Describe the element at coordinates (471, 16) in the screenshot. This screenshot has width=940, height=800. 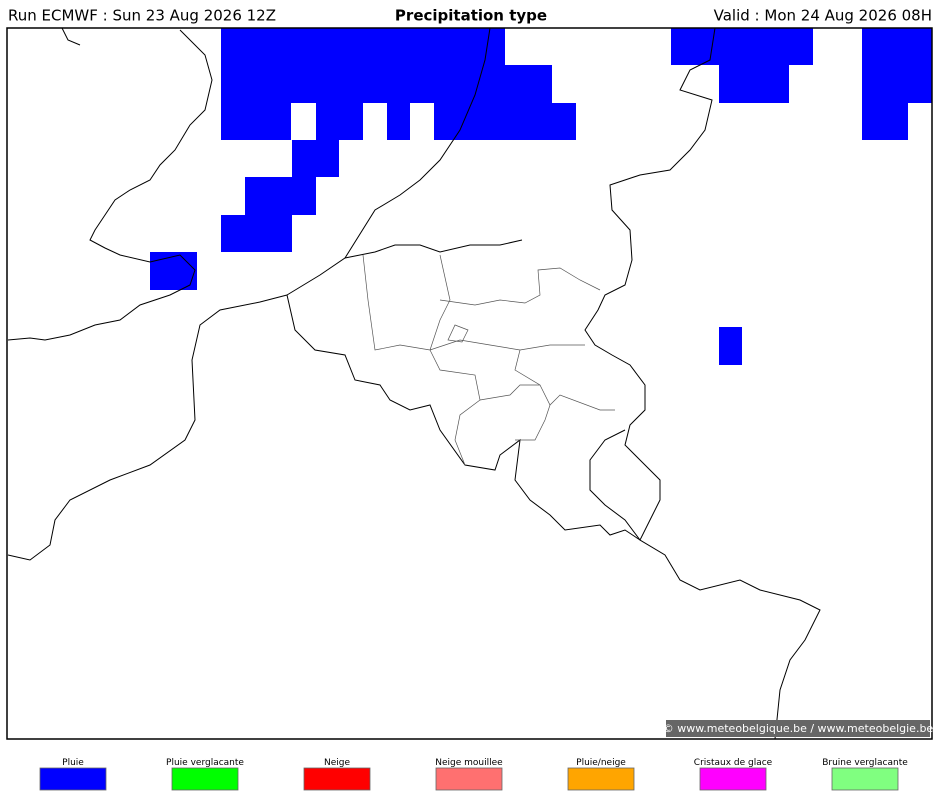
I see `title: Precipitation type` at that location.